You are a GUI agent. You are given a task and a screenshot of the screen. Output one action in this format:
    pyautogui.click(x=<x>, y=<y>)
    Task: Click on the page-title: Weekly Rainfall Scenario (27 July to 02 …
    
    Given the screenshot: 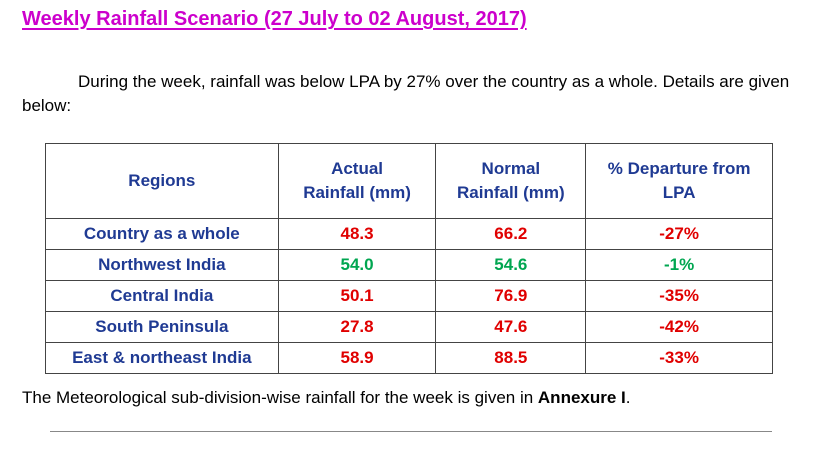 What is the action you would take?
    pyautogui.click(x=274, y=19)
    